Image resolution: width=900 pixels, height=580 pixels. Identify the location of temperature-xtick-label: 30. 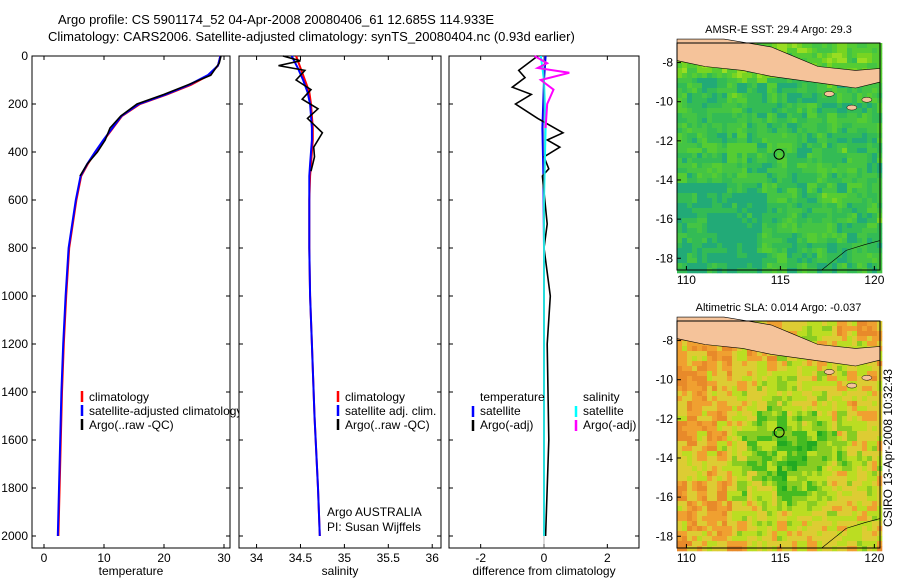
(224, 558).